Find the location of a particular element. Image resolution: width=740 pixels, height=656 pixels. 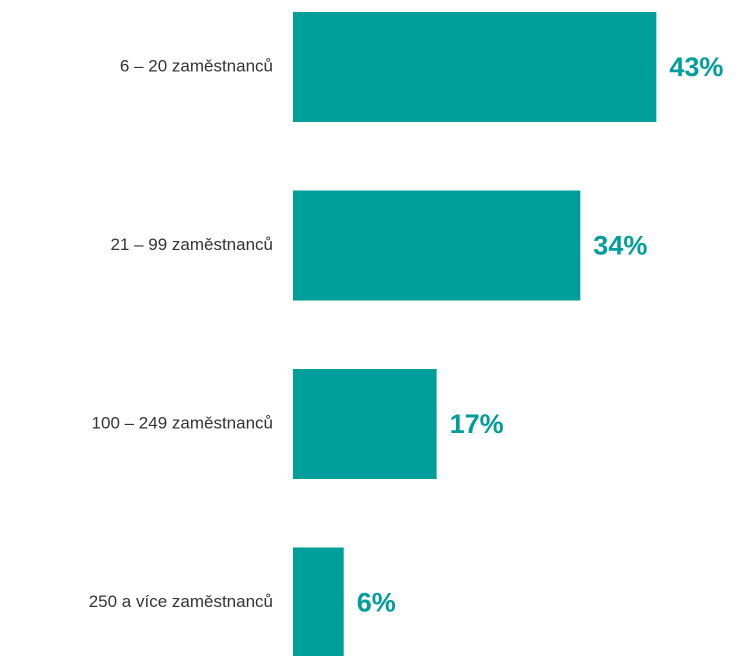

category-label: 21 – 99 zaměstnanců is located at coordinates (191, 244).